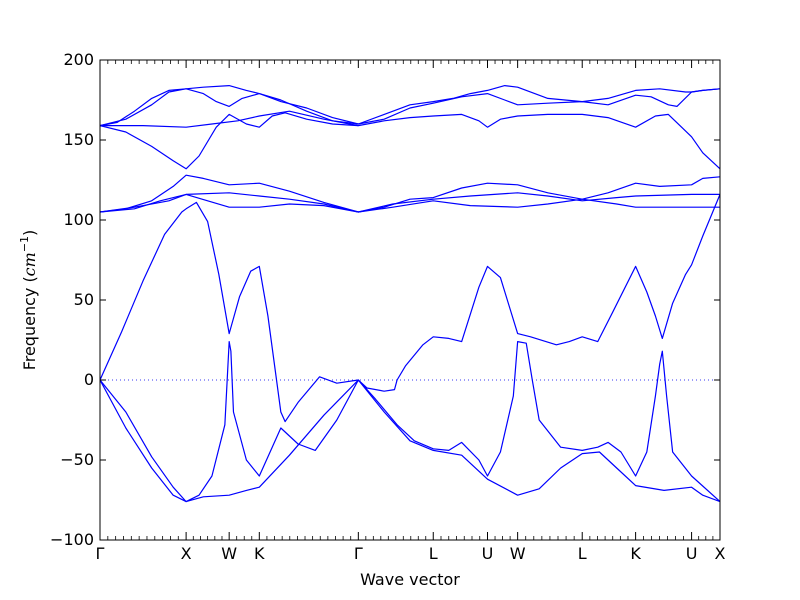 Image resolution: width=800 pixels, height=600 pixels. I want to click on y-tick-label: 200, so click(78, 59).